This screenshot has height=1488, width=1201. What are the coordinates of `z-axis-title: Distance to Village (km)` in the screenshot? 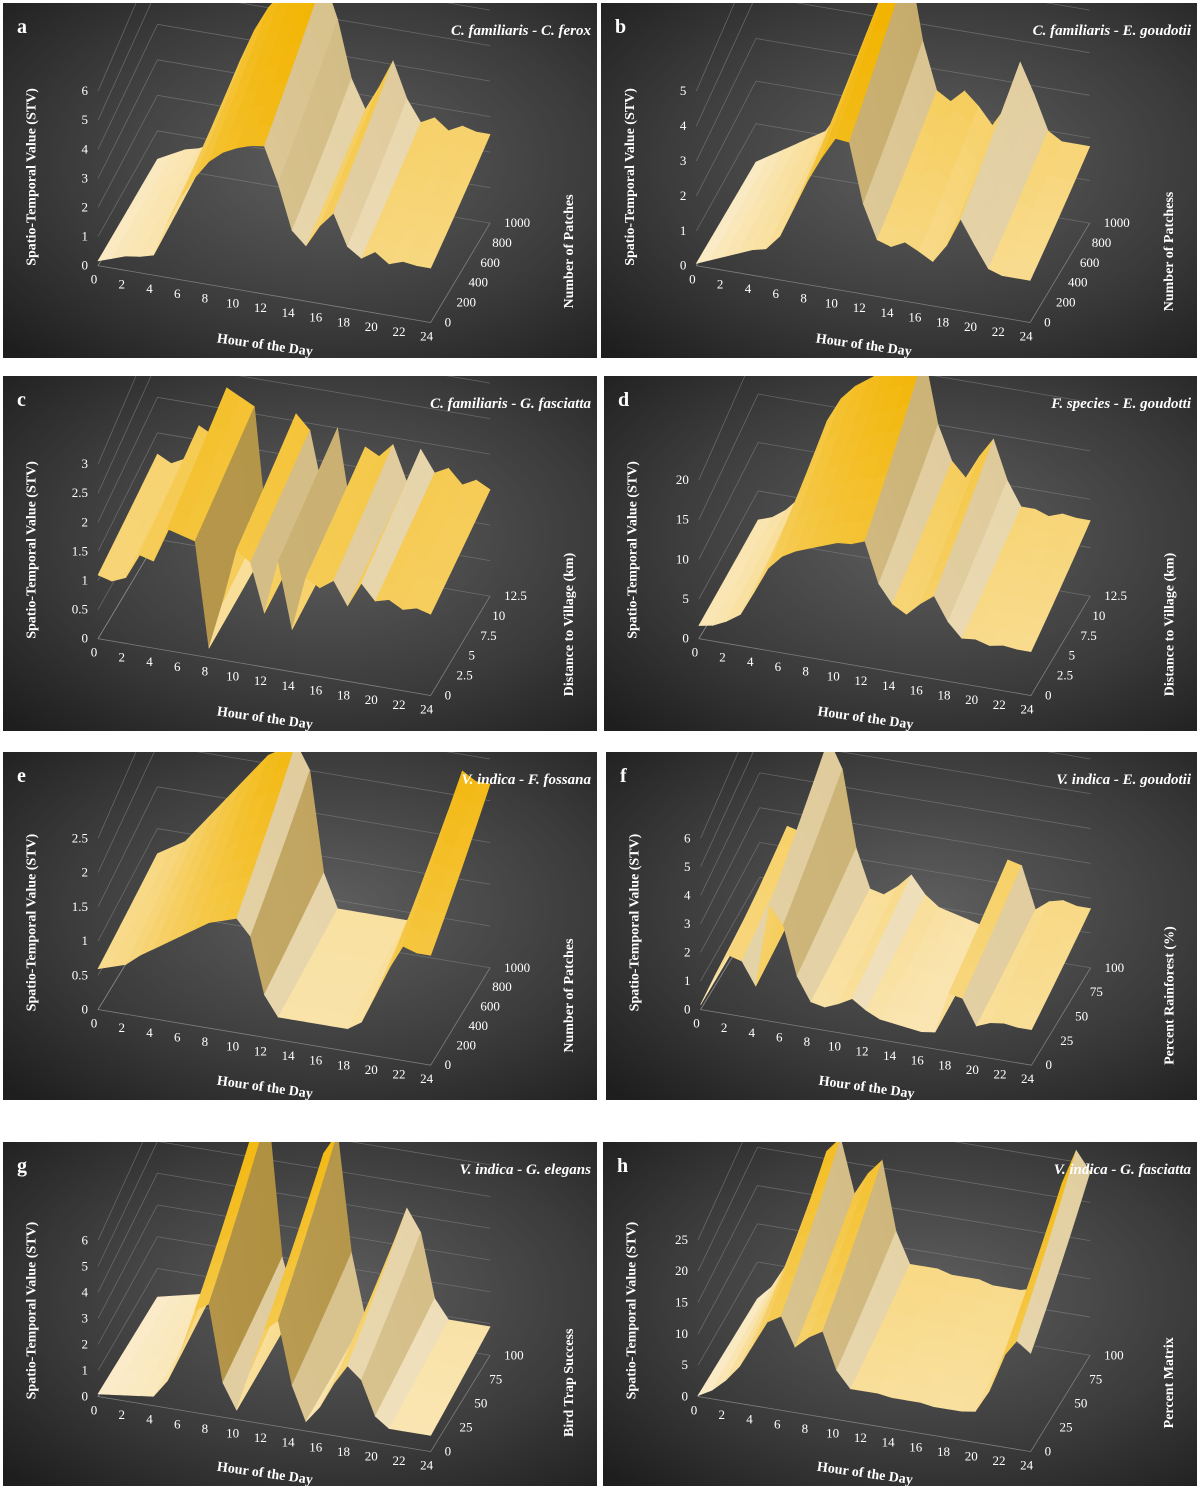 It's located at (1169, 624).